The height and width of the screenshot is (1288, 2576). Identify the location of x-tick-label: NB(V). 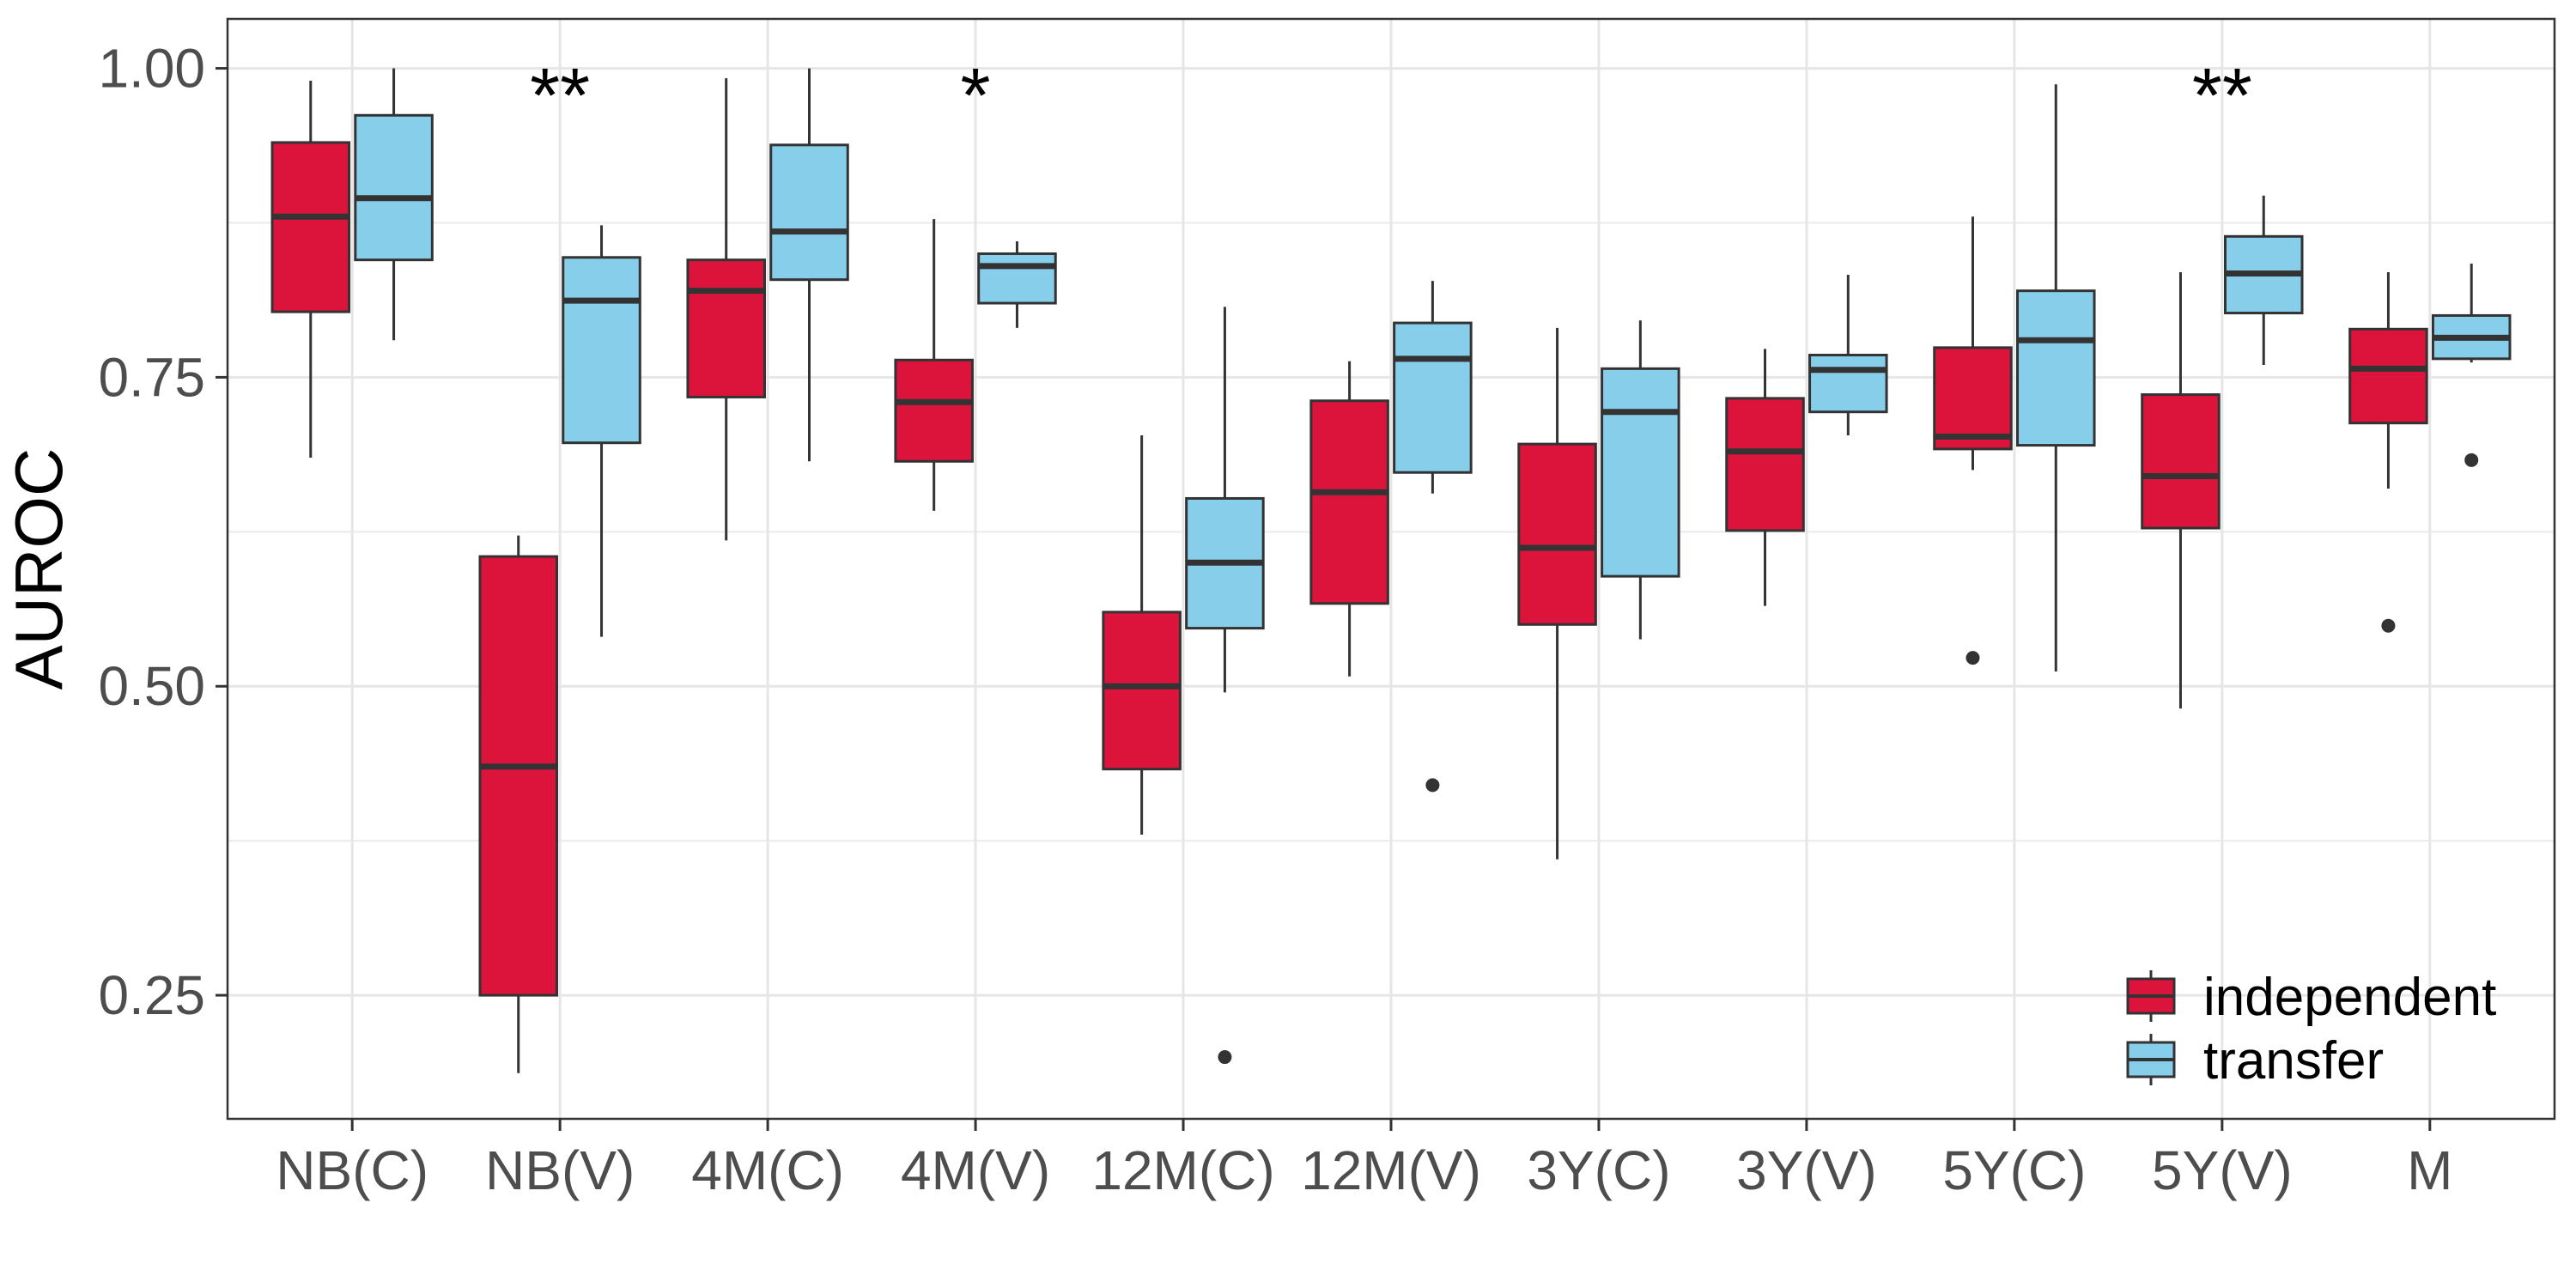
(560, 1170).